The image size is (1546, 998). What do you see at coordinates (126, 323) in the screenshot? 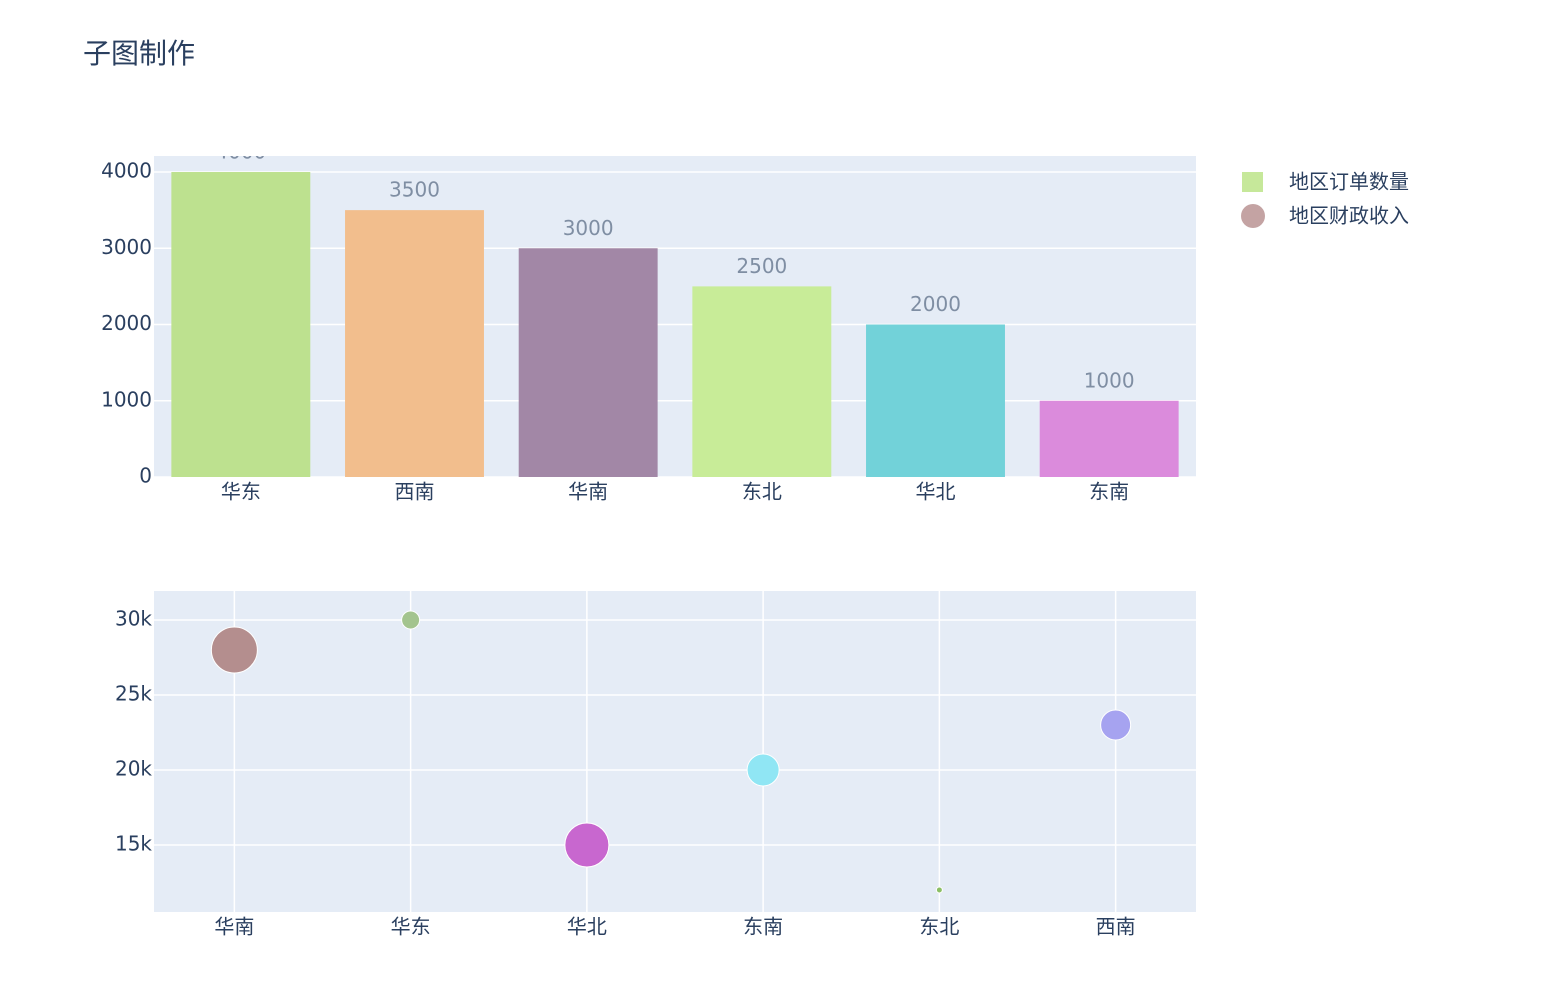
I see `y-tick-label: 2000` at bounding box center [126, 323].